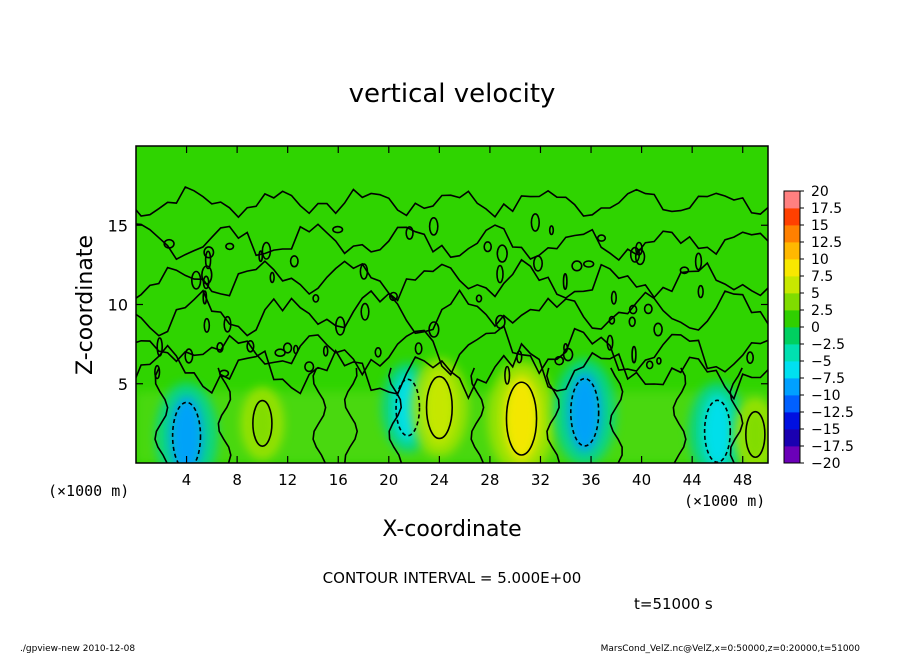 This screenshot has height=654, width=904. I want to click on y-axis-label: Z-coordinate, so click(85, 305).